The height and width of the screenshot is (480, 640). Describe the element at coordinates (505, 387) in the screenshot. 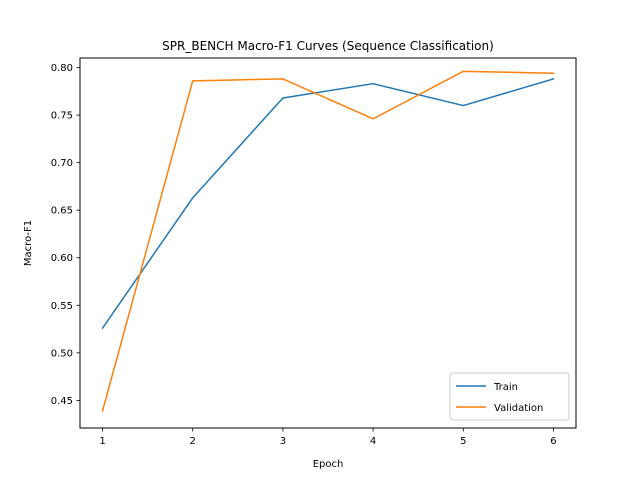

I see `legend-label-train: Train` at that location.